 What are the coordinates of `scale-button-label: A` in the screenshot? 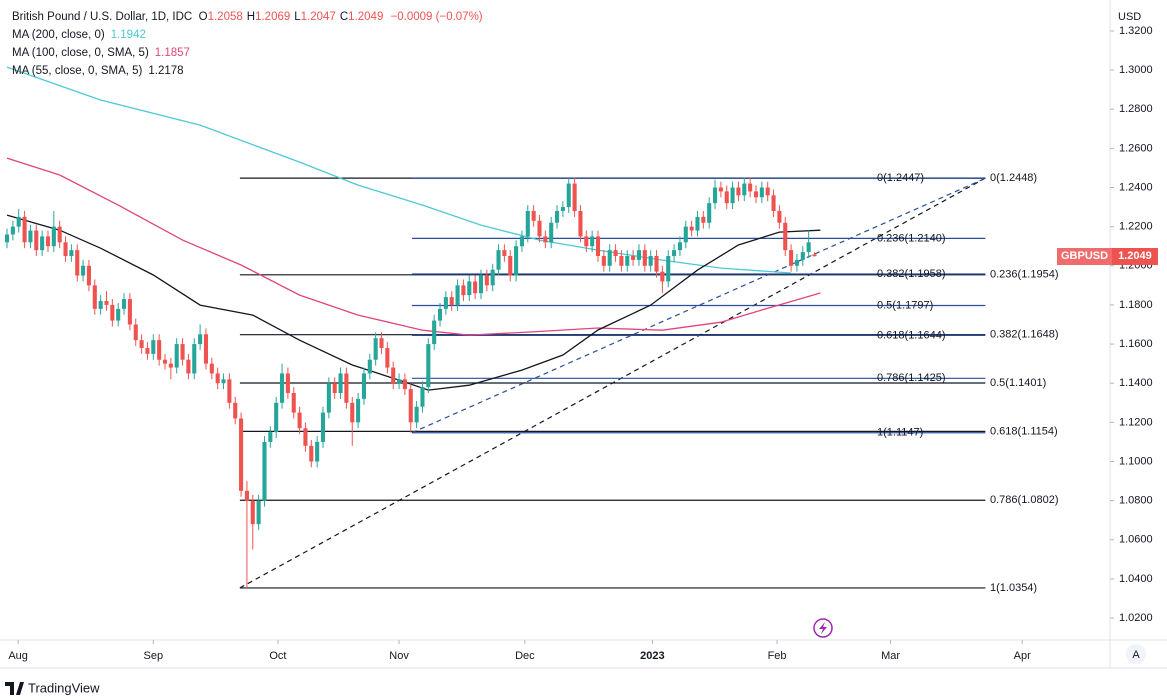 It's located at (1136, 655).